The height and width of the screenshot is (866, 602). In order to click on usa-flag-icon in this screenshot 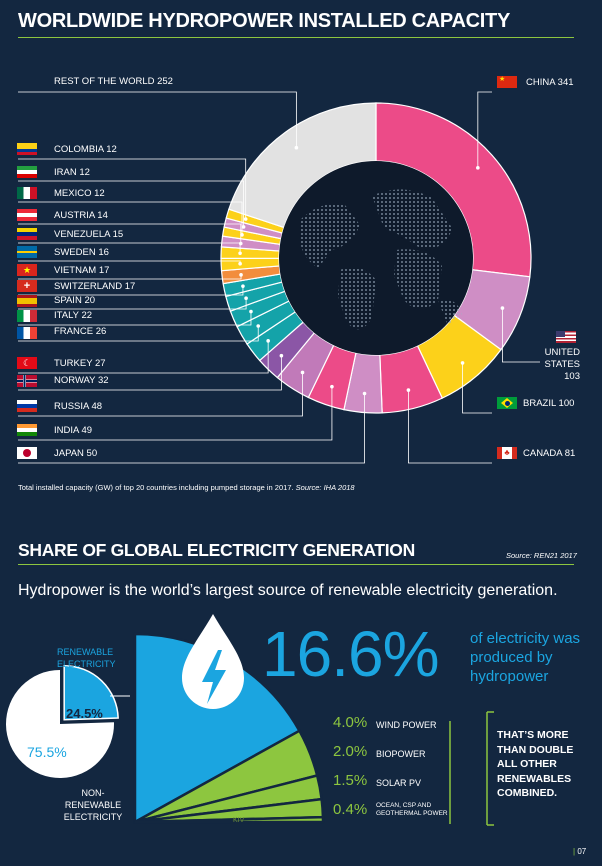, I will do `click(566, 337)`.